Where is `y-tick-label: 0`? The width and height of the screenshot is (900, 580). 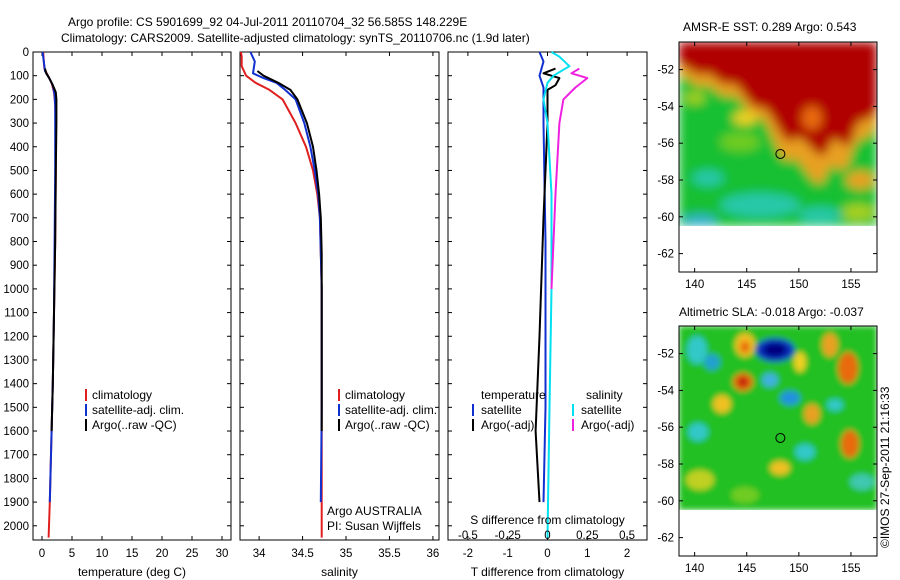
y-tick-label: 0 is located at coordinates (26, 53).